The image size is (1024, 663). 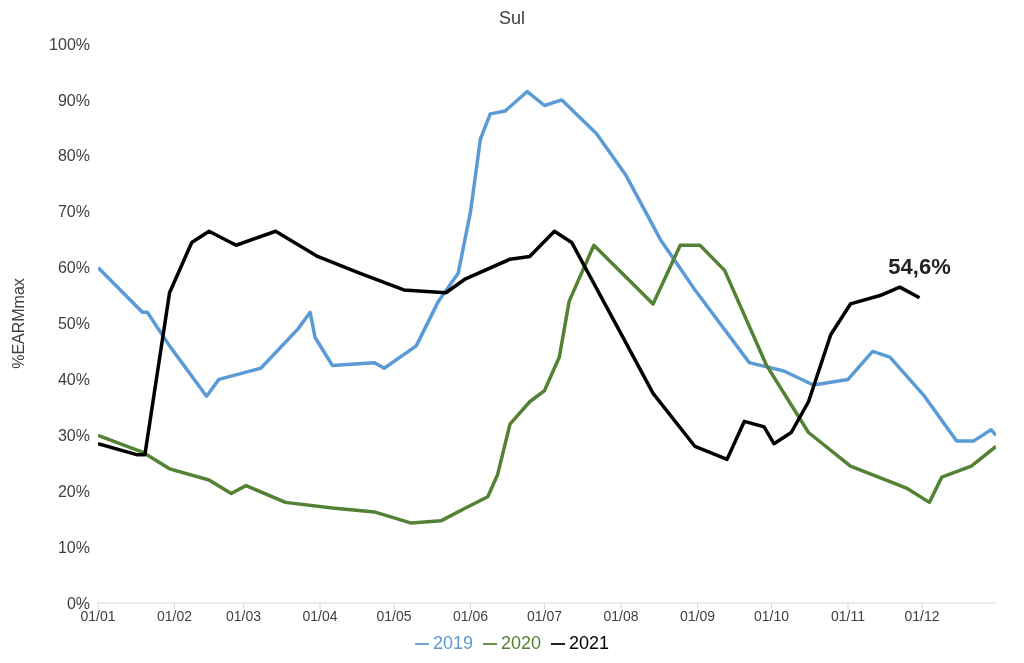 What do you see at coordinates (73, 212) in the screenshot?
I see `y-tick-label: 70%` at bounding box center [73, 212].